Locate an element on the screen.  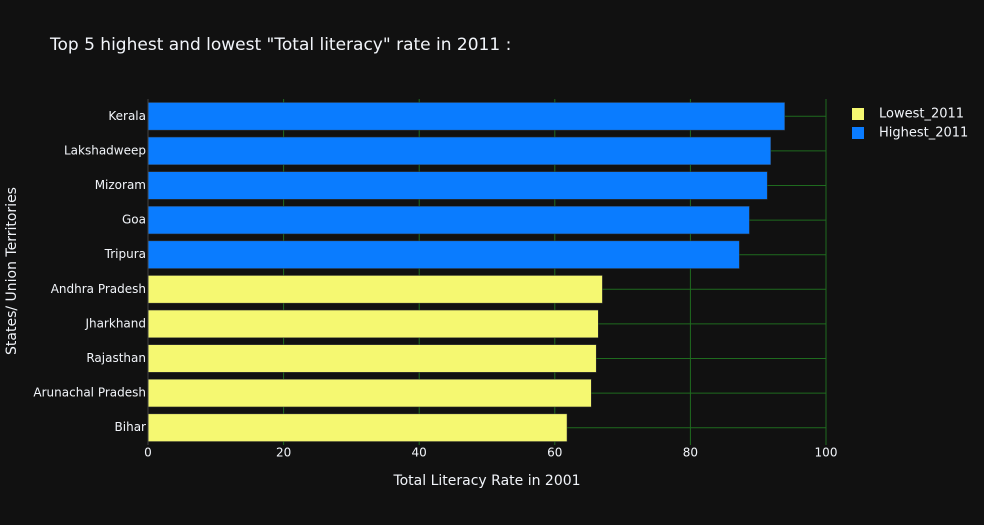
y-tick-label: Kerala is located at coordinates (127, 116).